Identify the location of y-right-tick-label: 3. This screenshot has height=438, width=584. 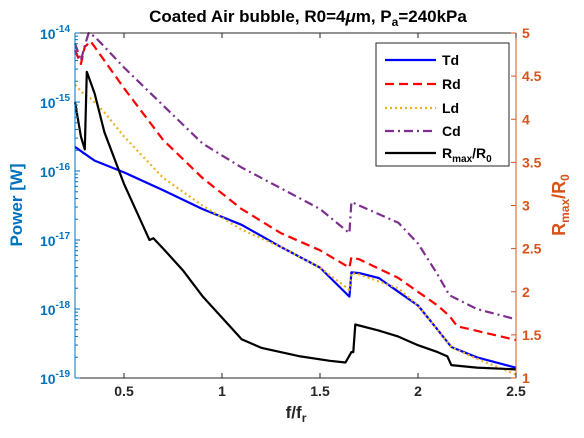
(526, 206).